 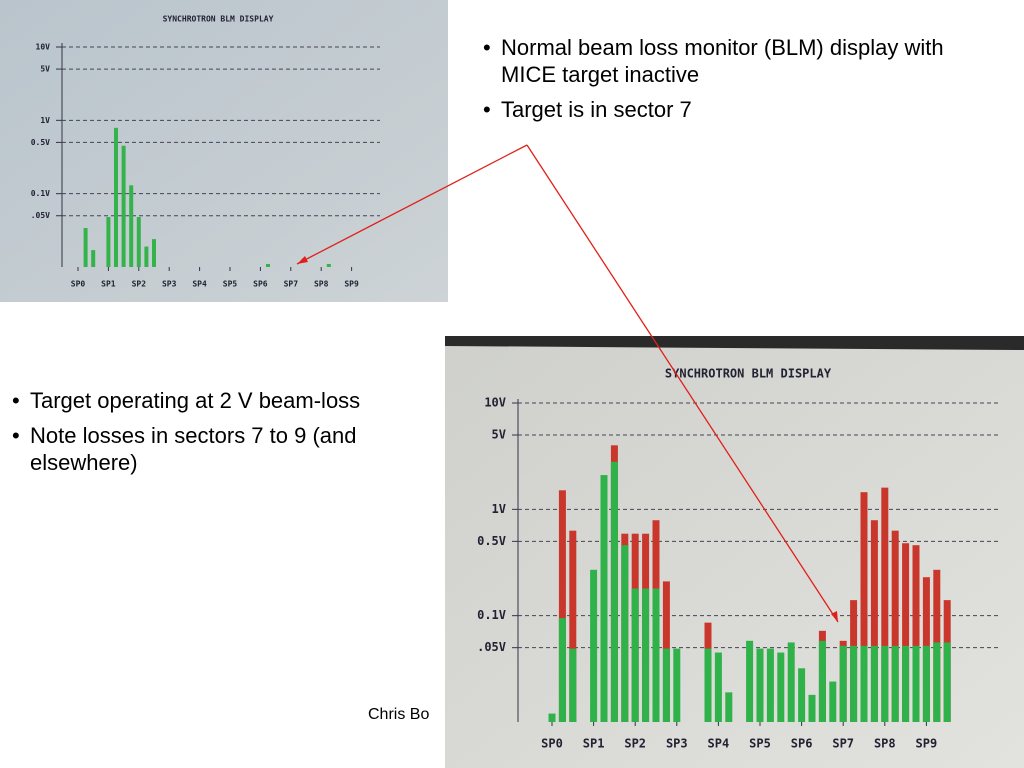 What do you see at coordinates (412, 204) in the screenshot?
I see `arrow` at bounding box center [412, 204].